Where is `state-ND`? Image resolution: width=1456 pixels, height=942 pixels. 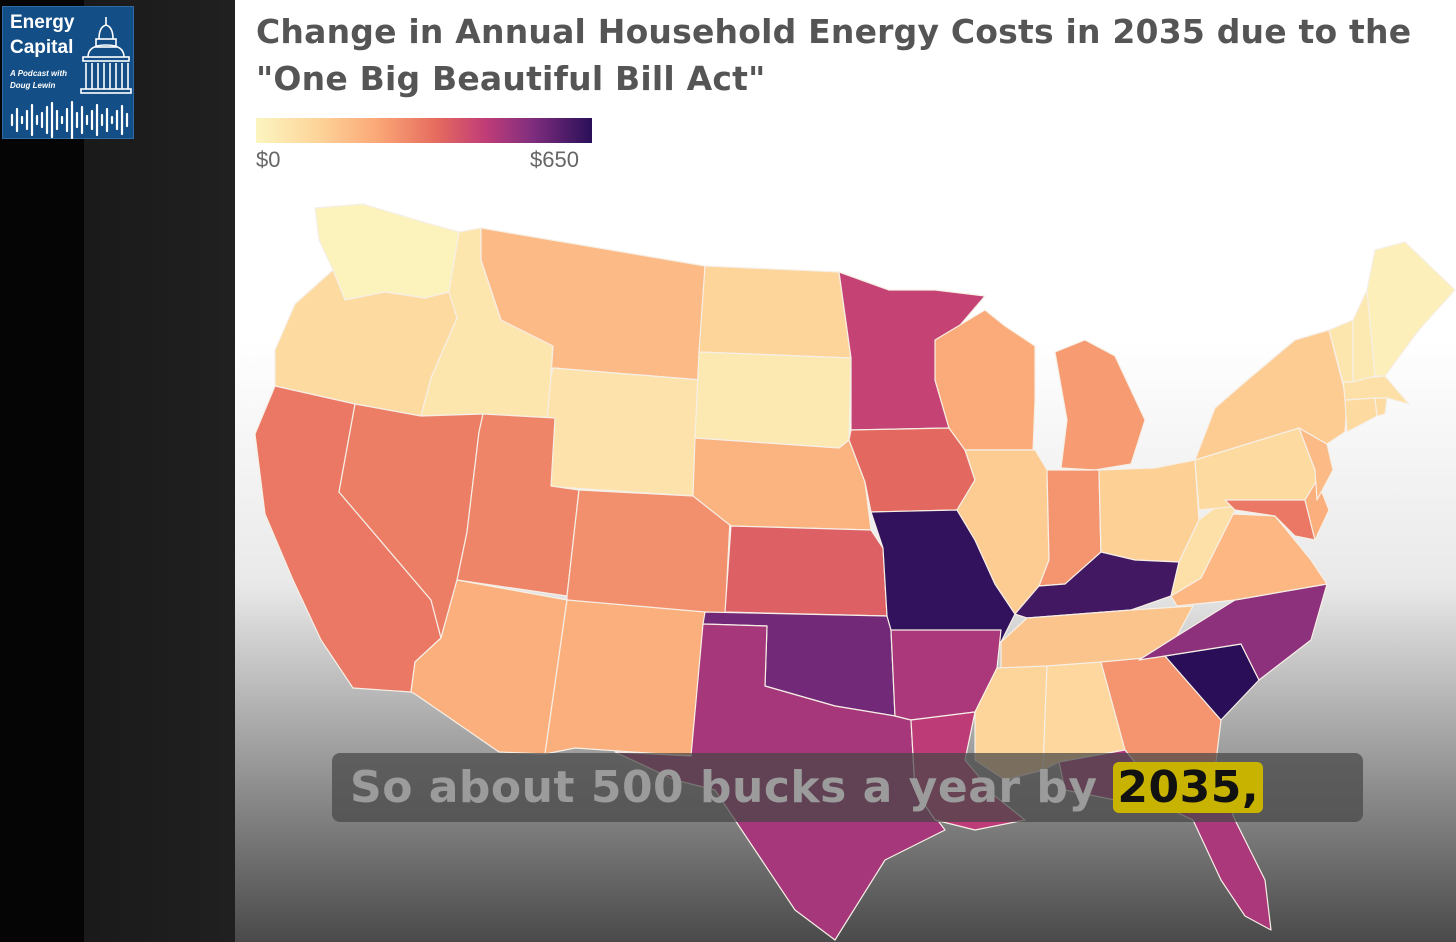
state-ND is located at coordinates (775, 312).